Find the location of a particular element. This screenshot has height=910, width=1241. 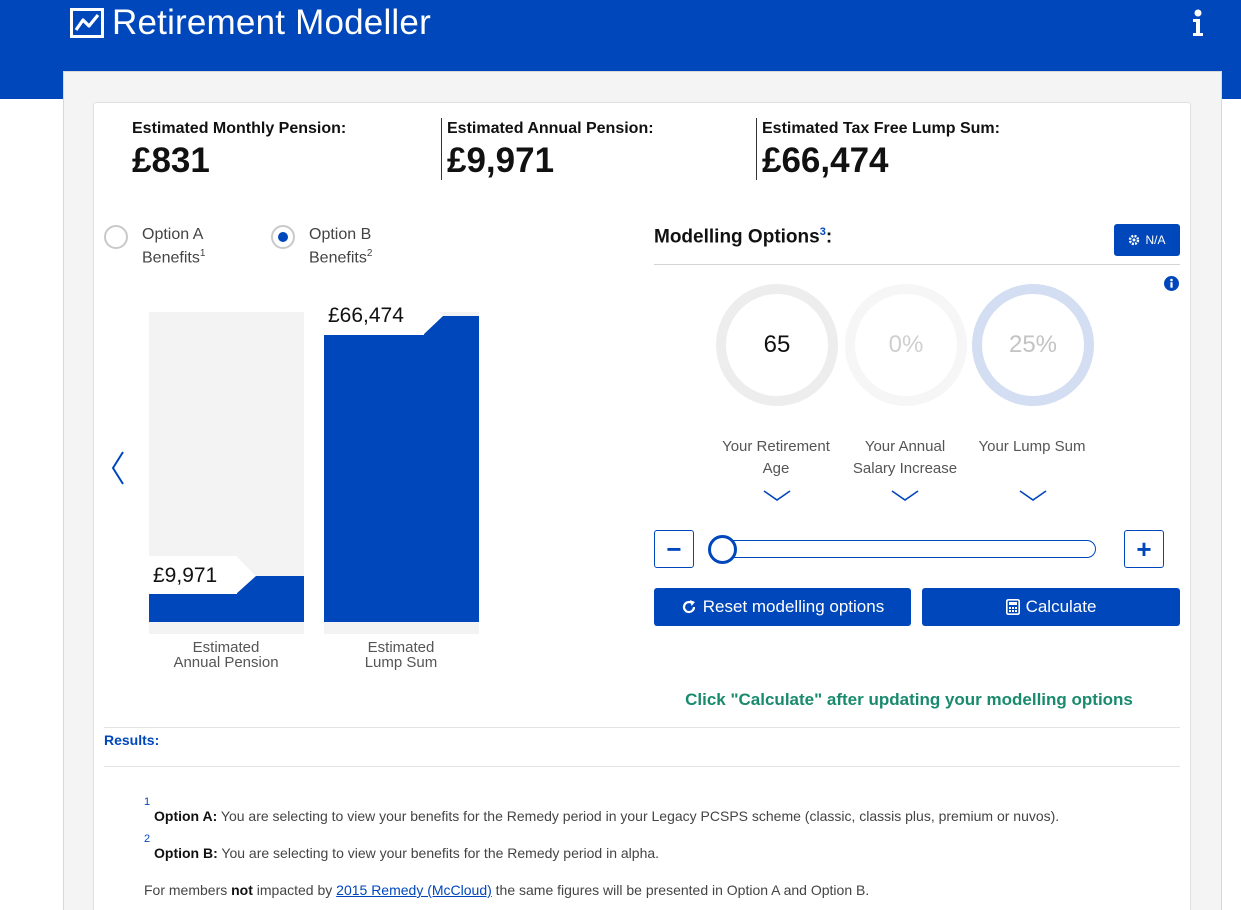

salary-increase-dial: 0% is located at coordinates (906, 345).